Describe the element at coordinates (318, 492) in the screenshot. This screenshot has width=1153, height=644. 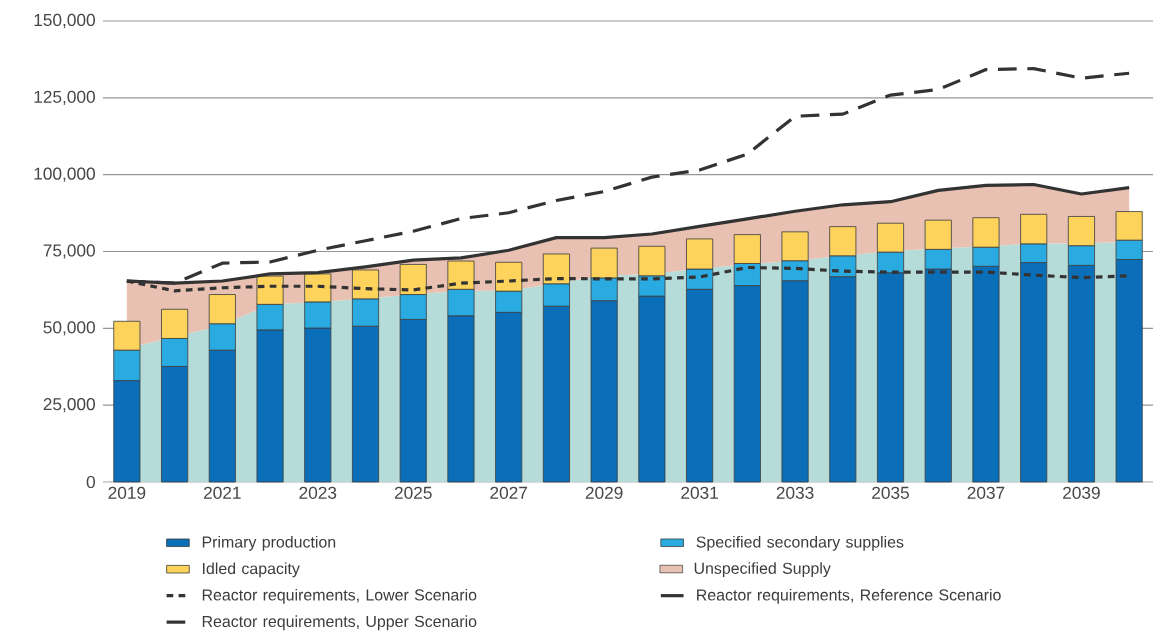
I see `x-tick-label: 2023` at that location.